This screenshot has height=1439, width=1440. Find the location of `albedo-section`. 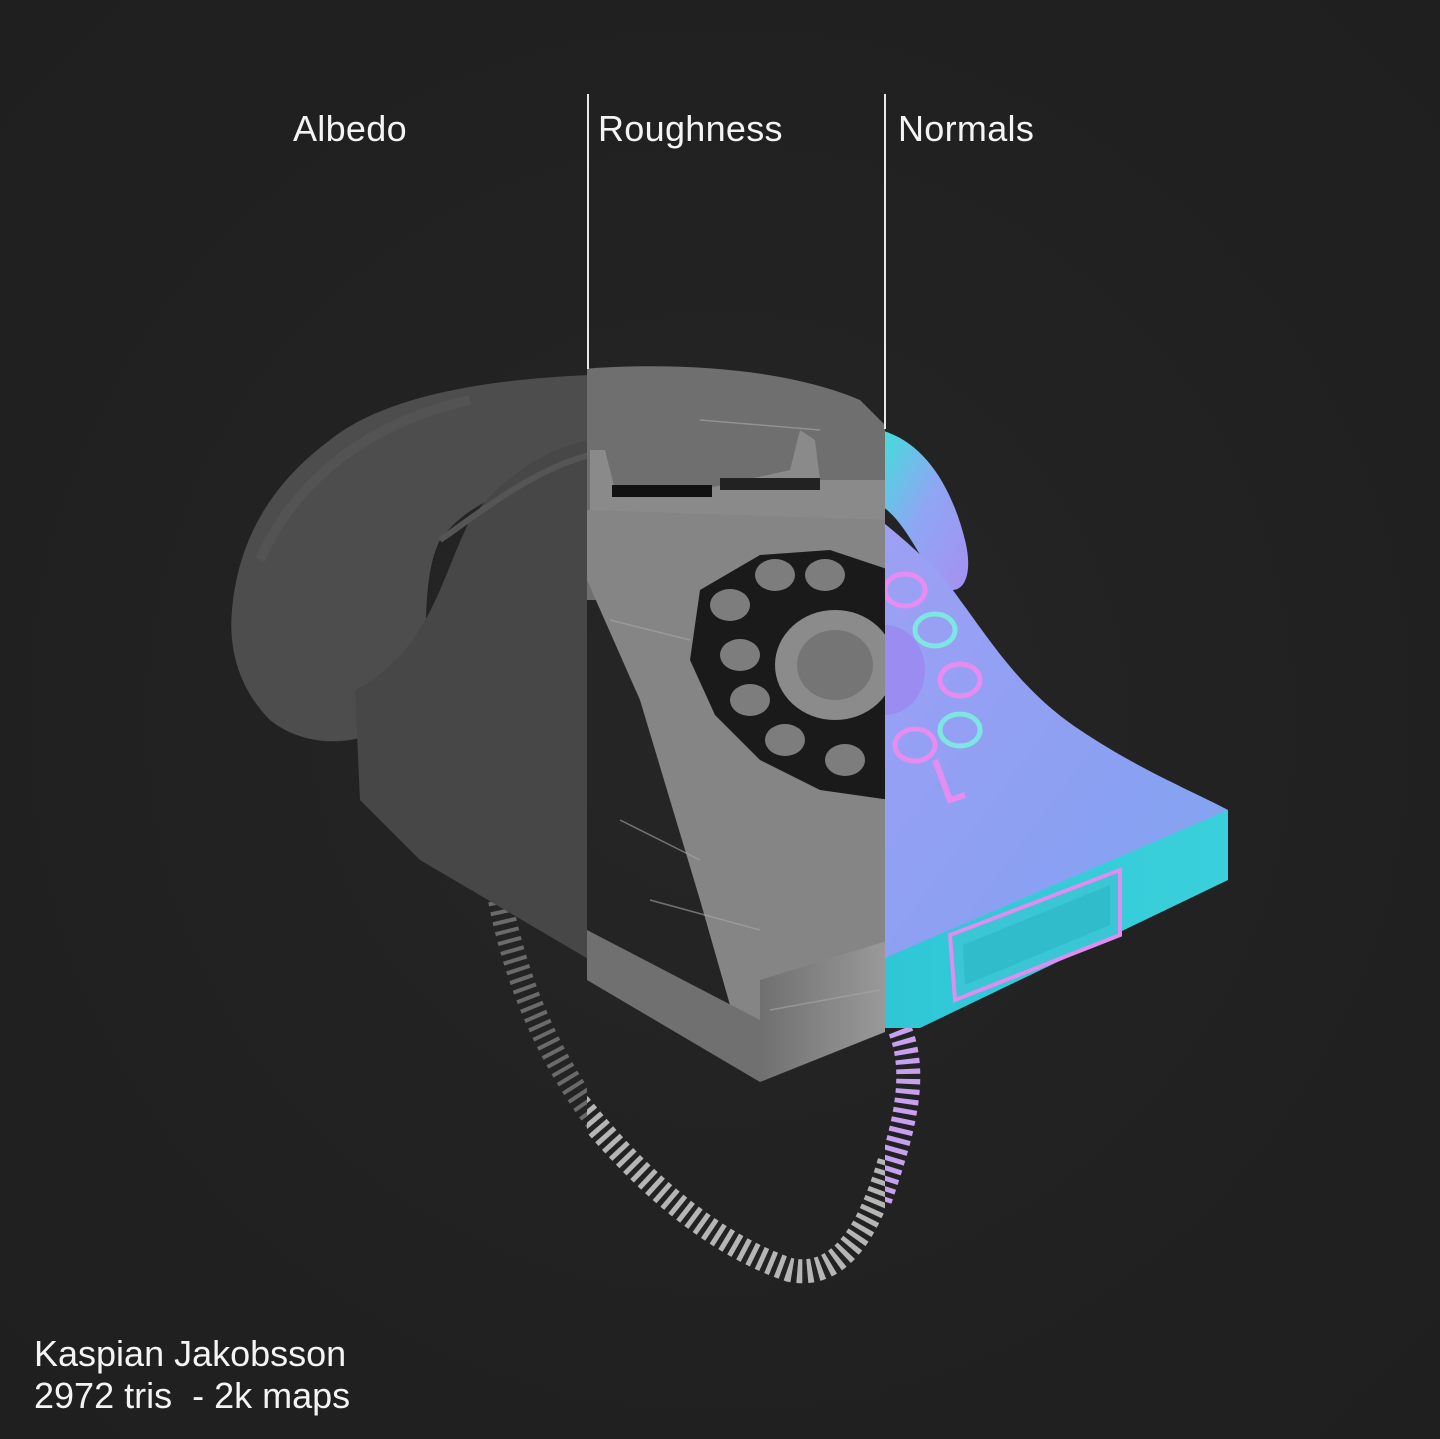

albedo-section is located at coordinates (409, 751).